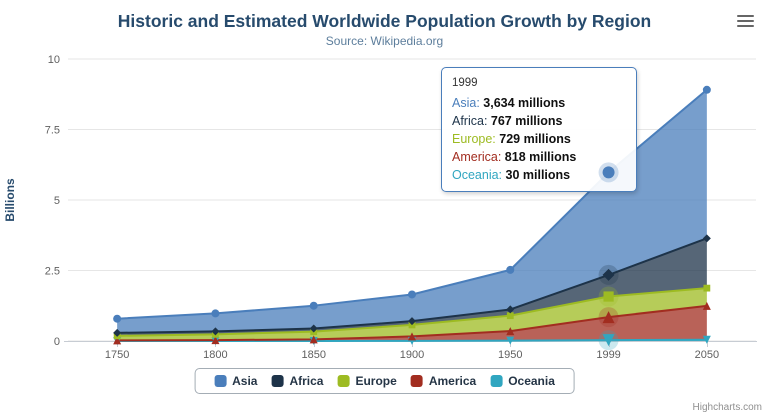 The image size is (769, 416). Describe the element at coordinates (52, 131) in the screenshot. I see `y-axis-tick-label: 7.5` at that location.